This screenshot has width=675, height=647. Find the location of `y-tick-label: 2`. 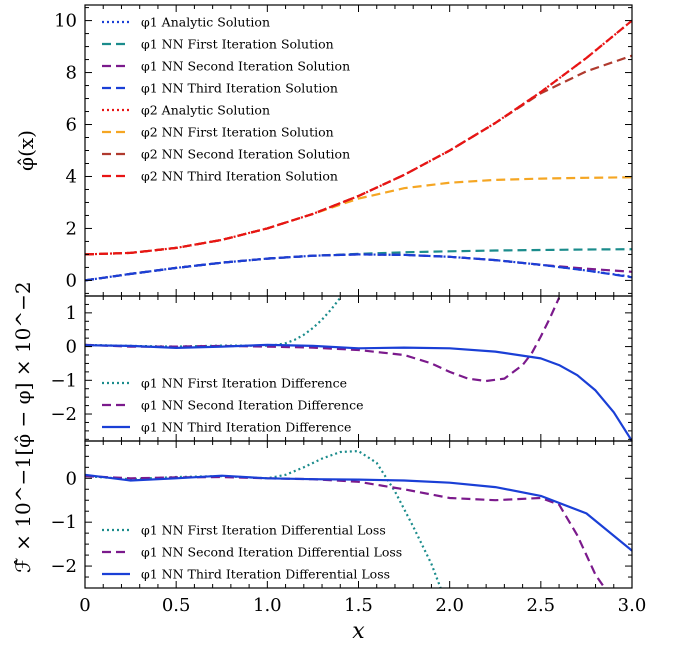

y-tick-label: 2 is located at coordinates (71, 228).